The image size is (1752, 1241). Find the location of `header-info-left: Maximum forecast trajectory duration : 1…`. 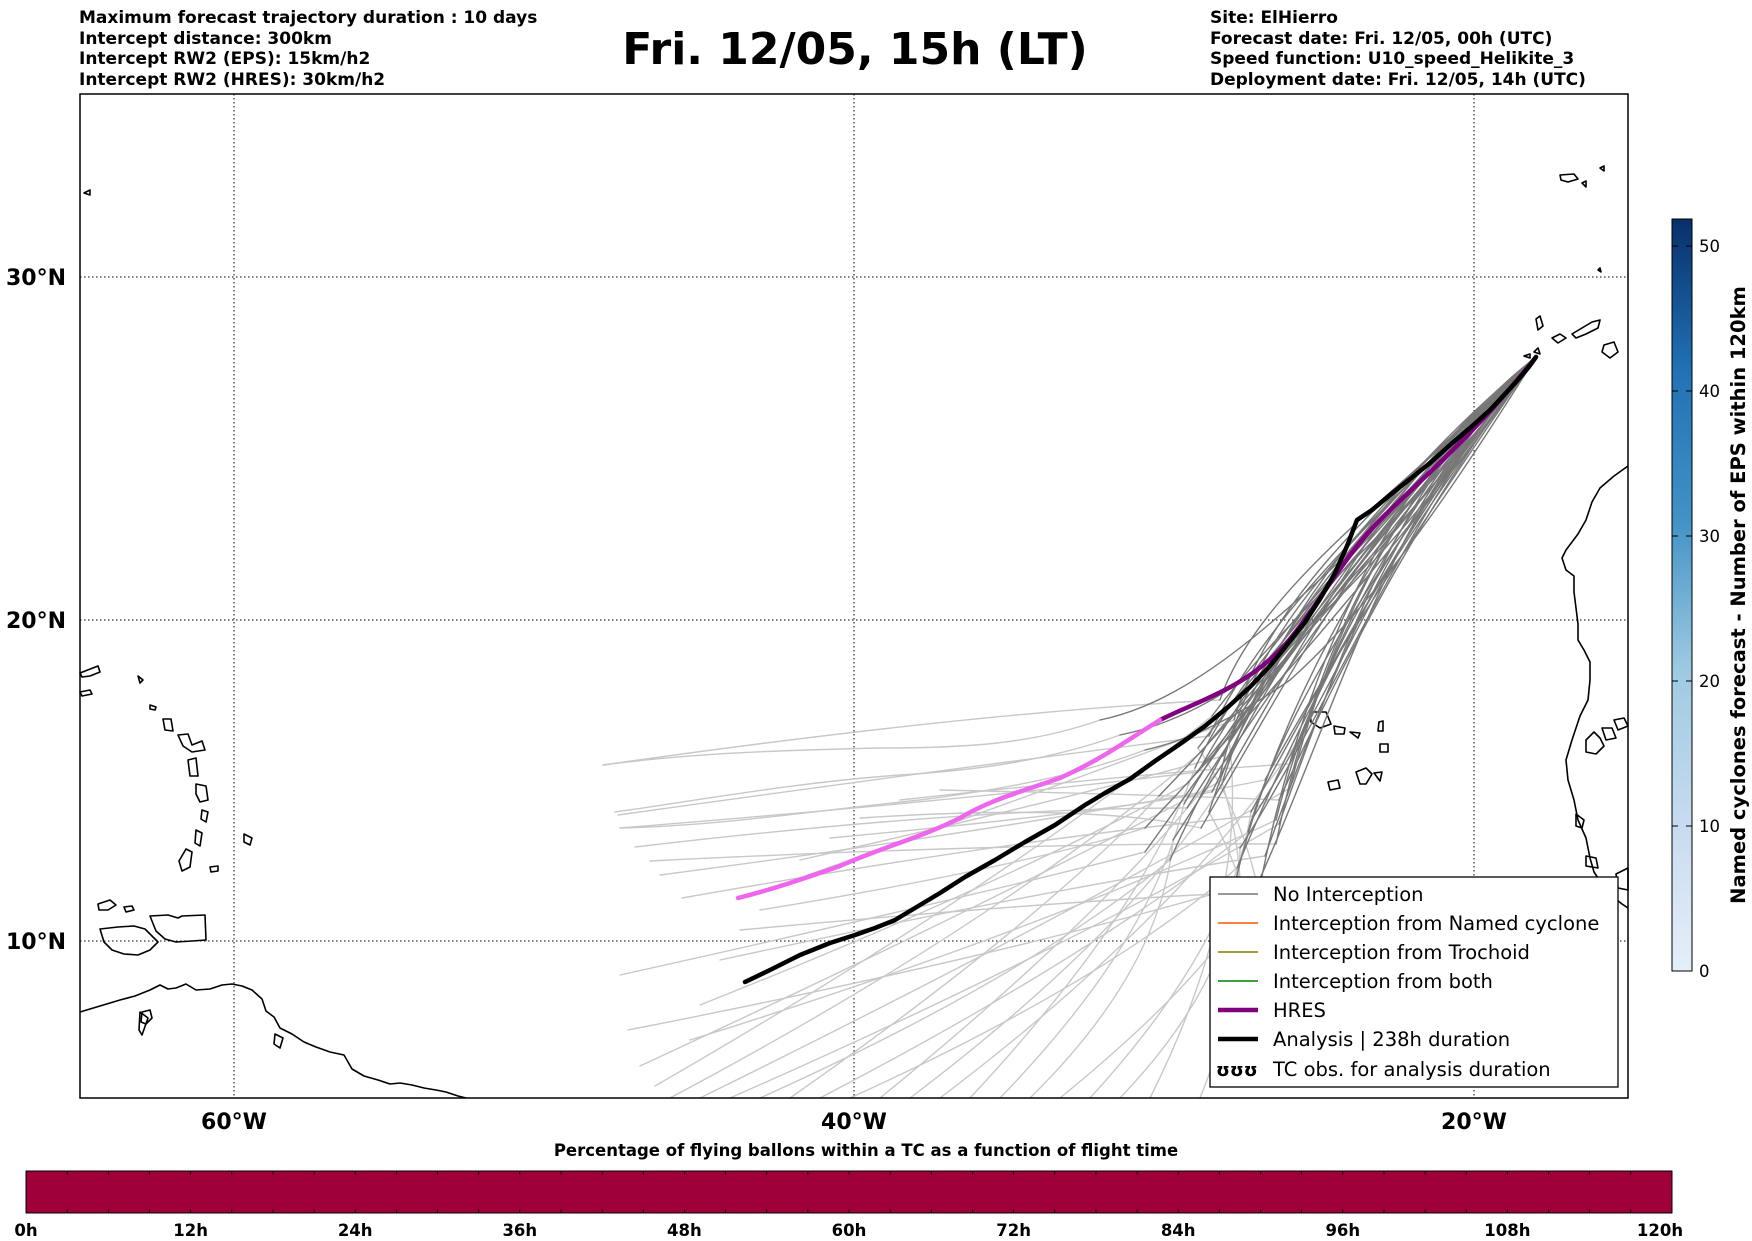

header-info-left: Maximum forecast trajectory duration : 1… is located at coordinates (308, 49).